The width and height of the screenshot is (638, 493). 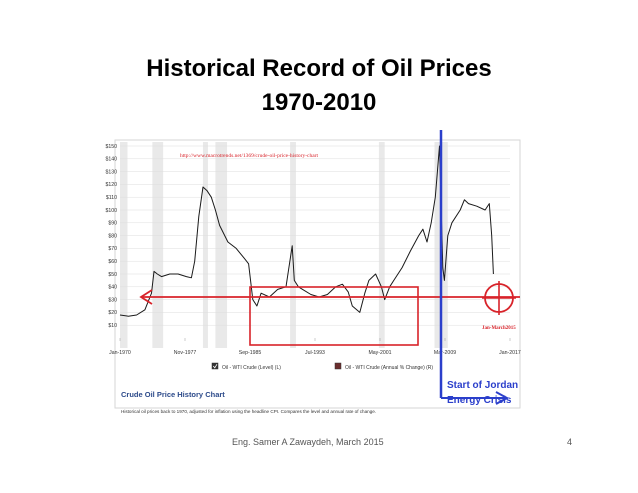 What do you see at coordinates (510, 353) in the screenshot?
I see `x-tick-label: Jan-2017` at bounding box center [510, 353].